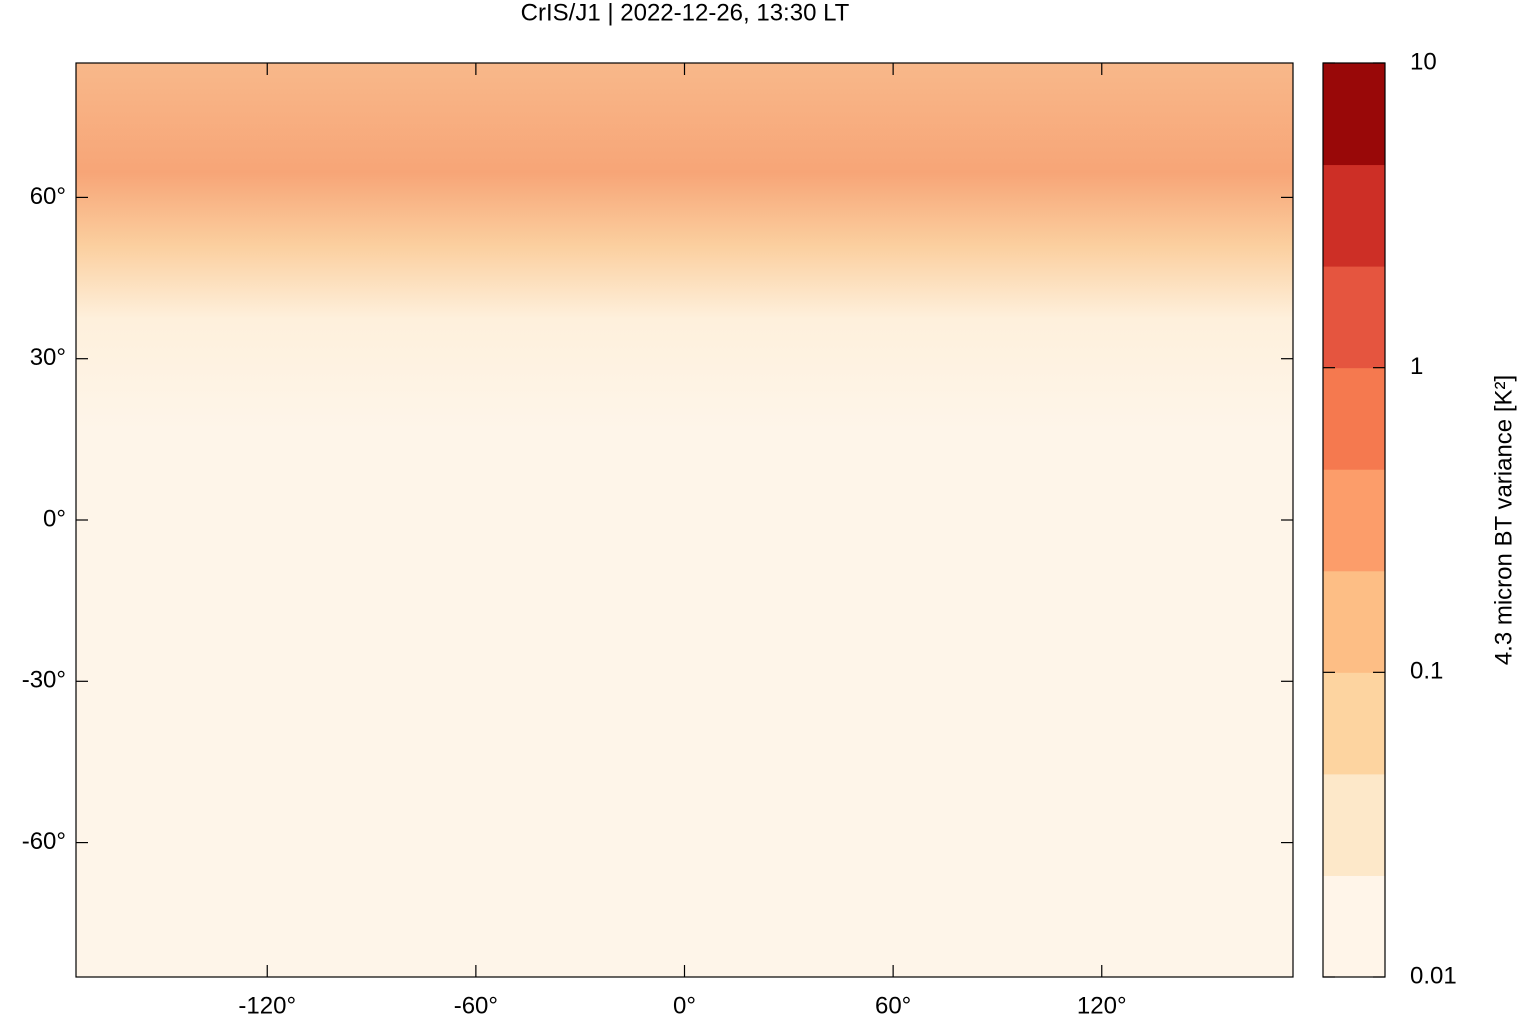 The image size is (1522, 1025). I want to click on colorbar-frame, so click(1354, 520).